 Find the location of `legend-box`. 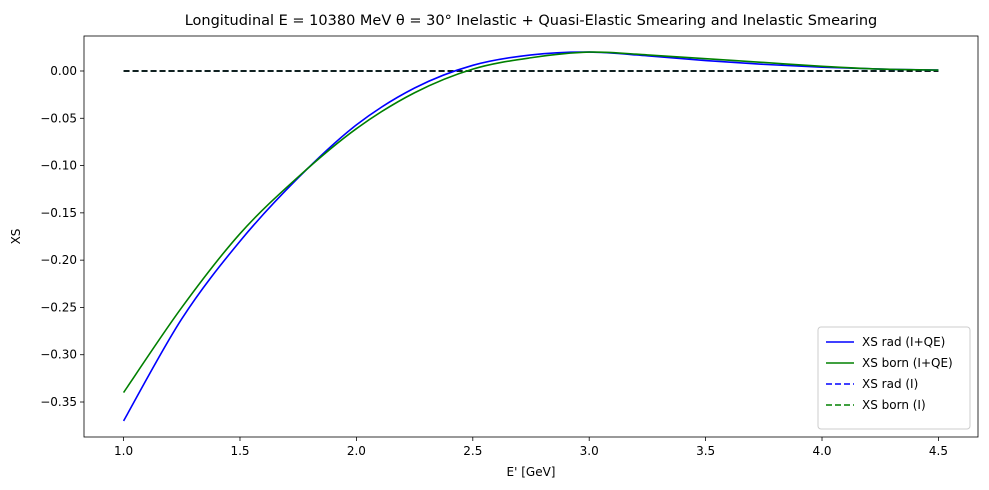

legend-box is located at coordinates (894, 378).